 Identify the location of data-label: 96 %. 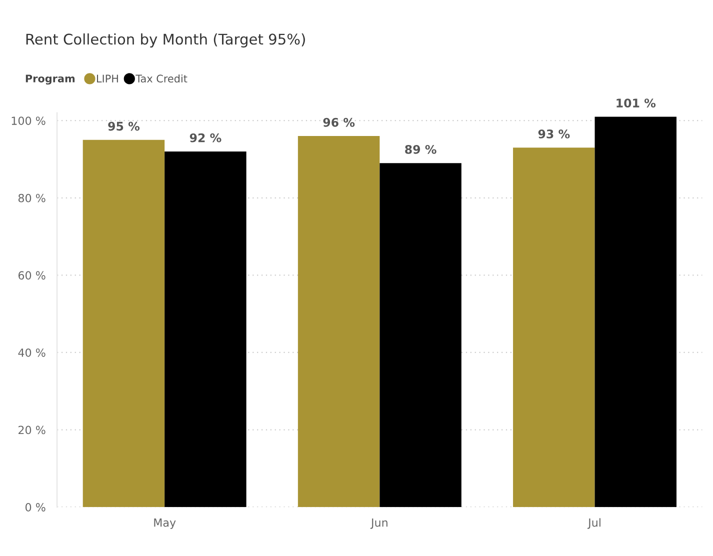
(339, 122).